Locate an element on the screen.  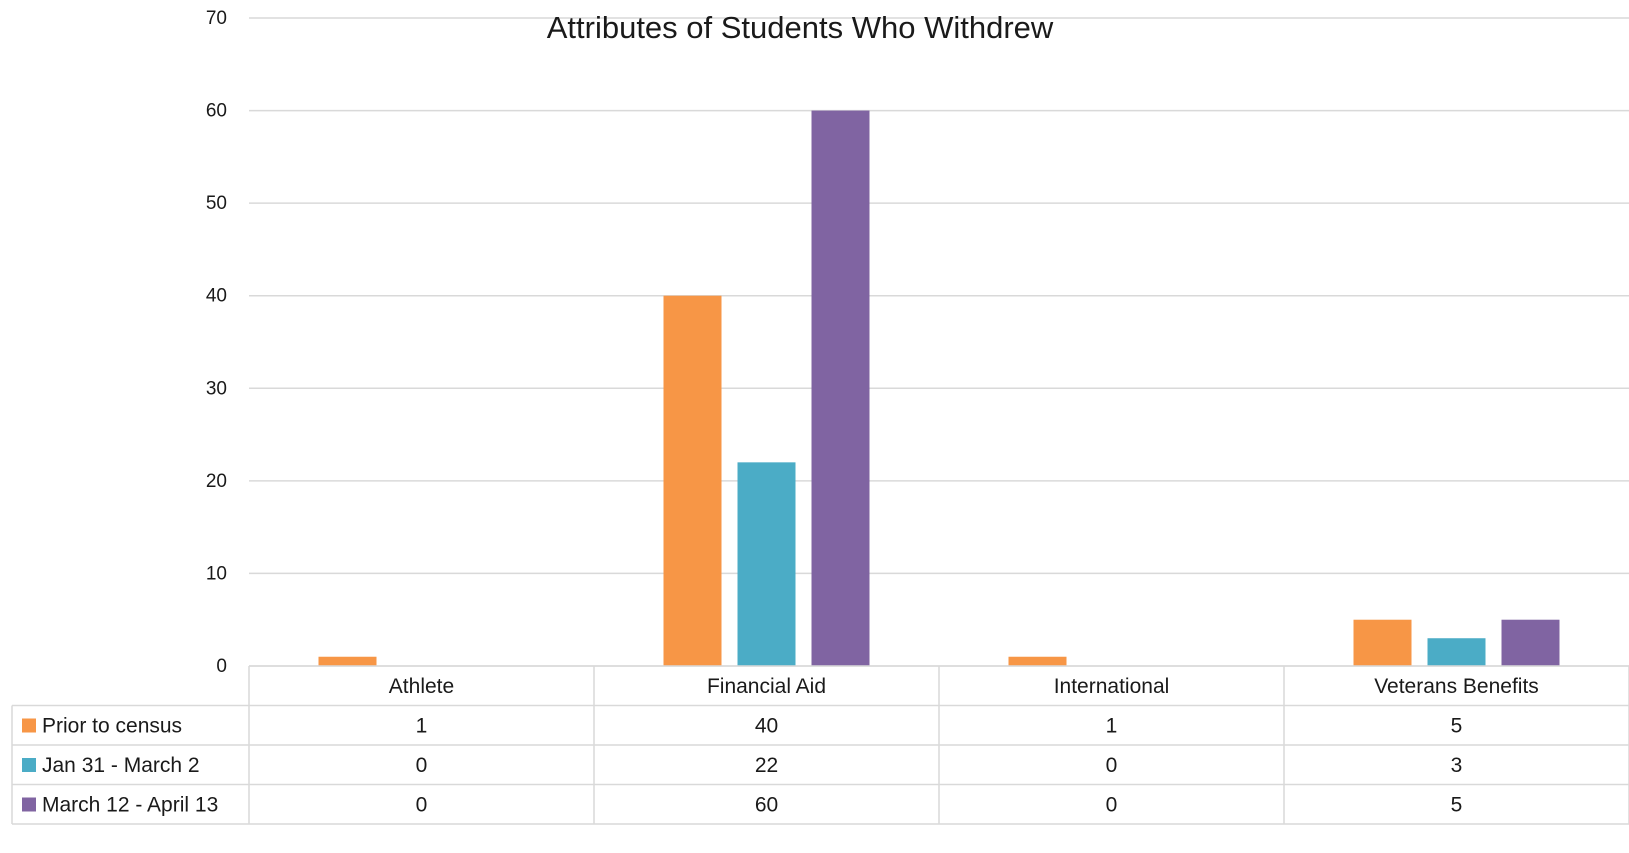
table-cell-value: 3 is located at coordinates (1457, 765).